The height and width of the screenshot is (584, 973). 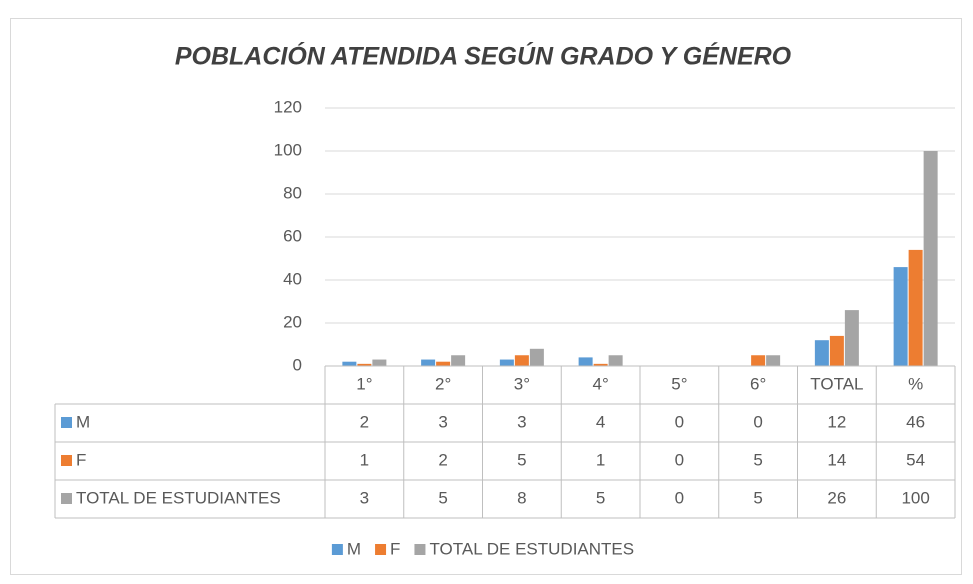 I want to click on table-cell: 8, so click(x=521, y=497).